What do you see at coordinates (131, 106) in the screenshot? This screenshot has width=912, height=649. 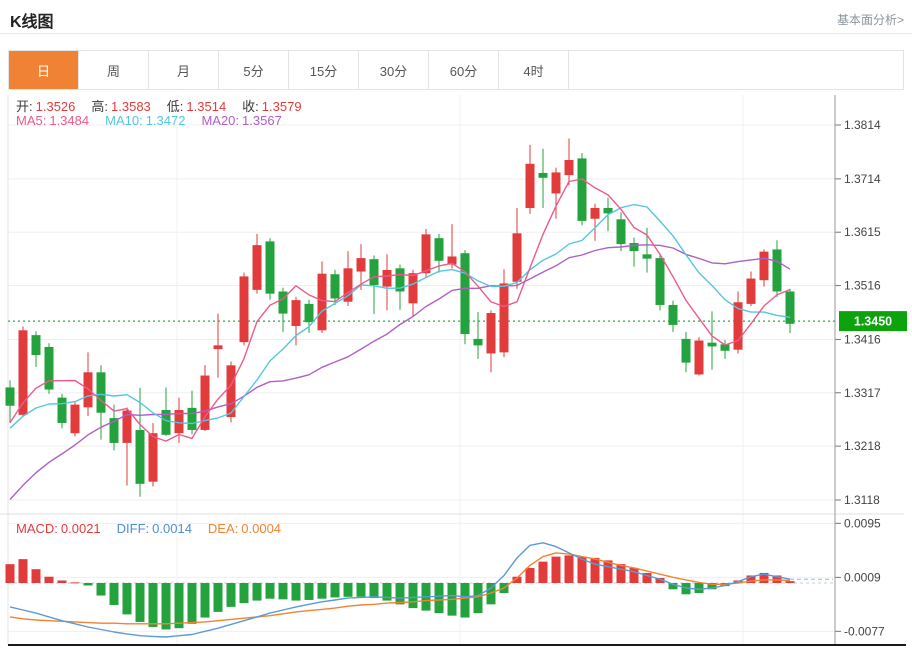 I see `high-value: 1.3583` at bounding box center [131, 106].